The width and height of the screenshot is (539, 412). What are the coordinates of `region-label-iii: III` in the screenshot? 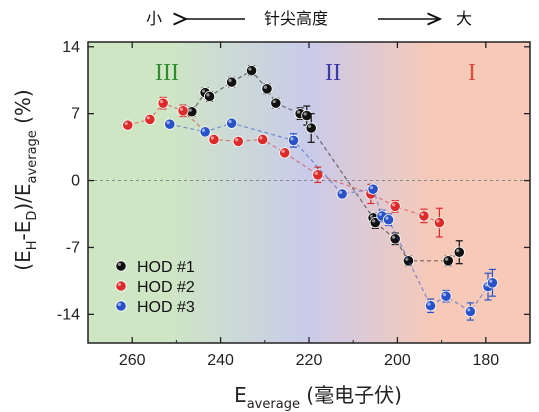 It's located at (167, 73).